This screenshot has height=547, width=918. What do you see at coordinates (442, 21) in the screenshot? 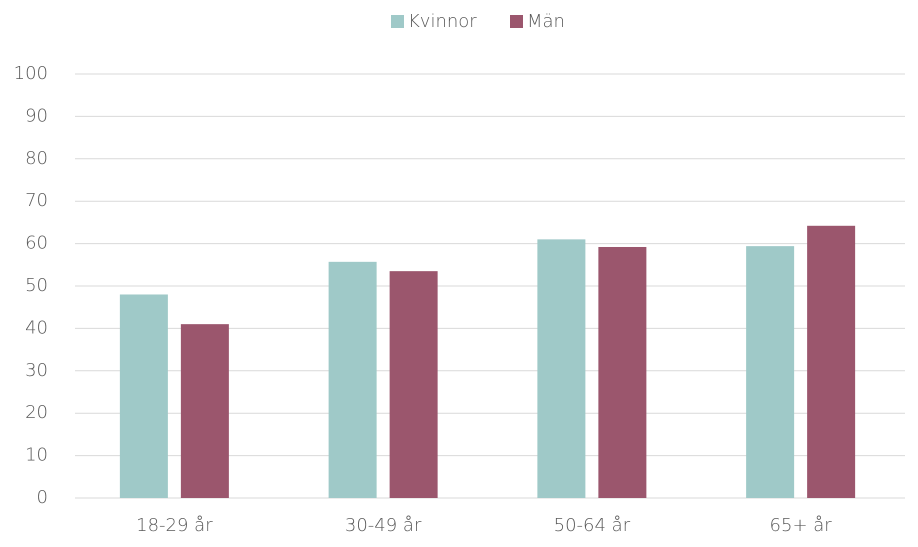
I see `legend-label: Kvinnor` at bounding box center [442, 21].